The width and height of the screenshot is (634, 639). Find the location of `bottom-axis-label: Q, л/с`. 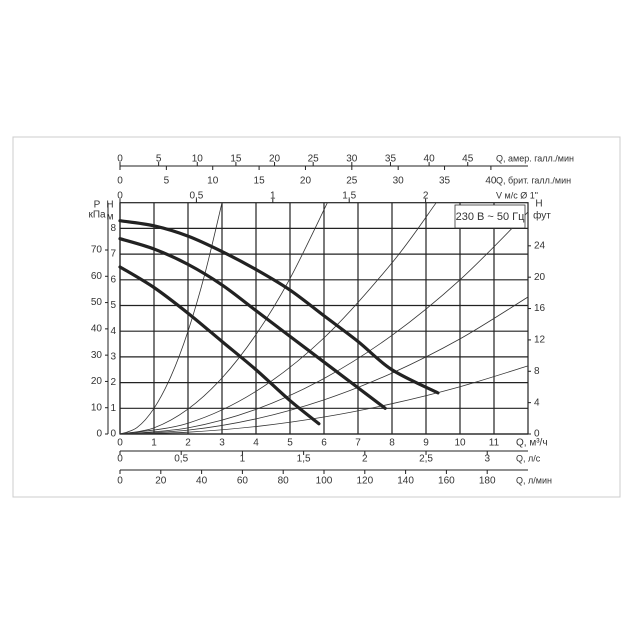

bottom-axis-label: Q, л/с is located at coordinates (528, 458).